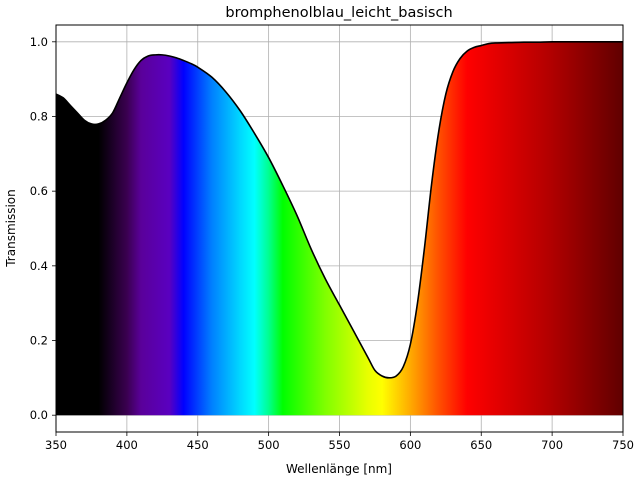 The image size is (640, 484). What do you see at coordinates (56, 445) in the screenshot?
I see `x-tick-label: 350` at bounding box center [56, 445].